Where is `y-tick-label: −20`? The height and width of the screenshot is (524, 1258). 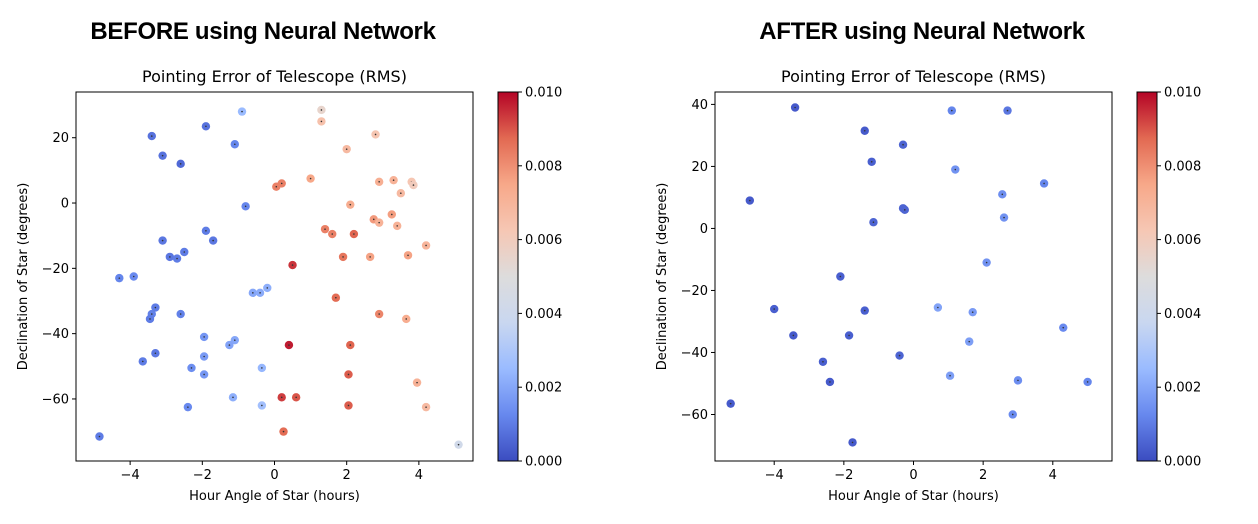 y-tick-label: −20 is located at coordinates (55, 269).